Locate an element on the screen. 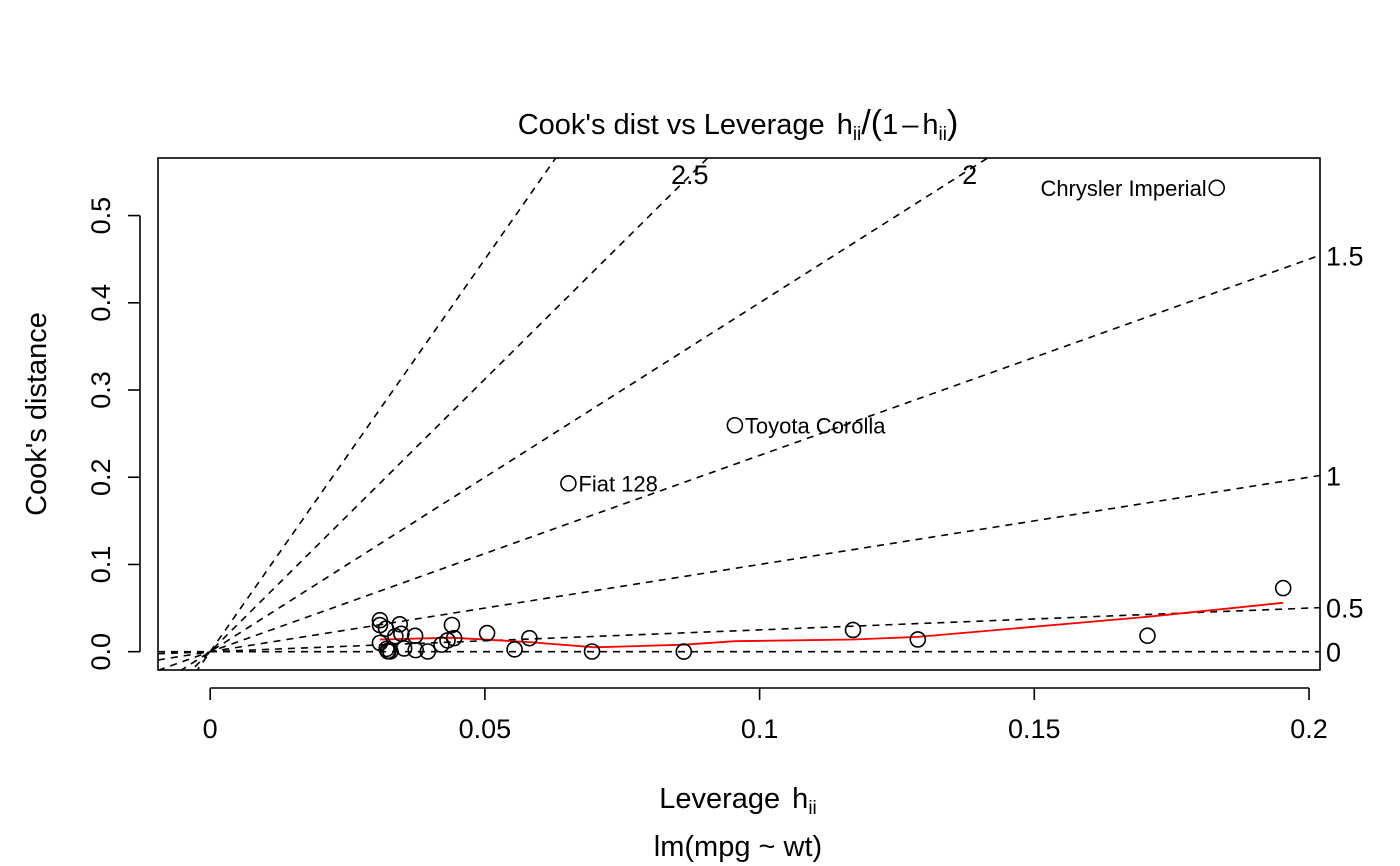  smoother-line is located at coordinates (831, 625).